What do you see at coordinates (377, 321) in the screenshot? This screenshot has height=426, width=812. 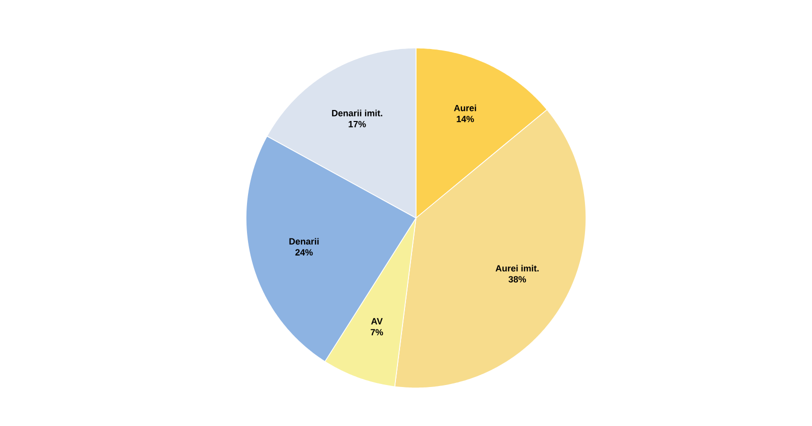 I see `slice-label: AV` at bounding box center [377, 321].